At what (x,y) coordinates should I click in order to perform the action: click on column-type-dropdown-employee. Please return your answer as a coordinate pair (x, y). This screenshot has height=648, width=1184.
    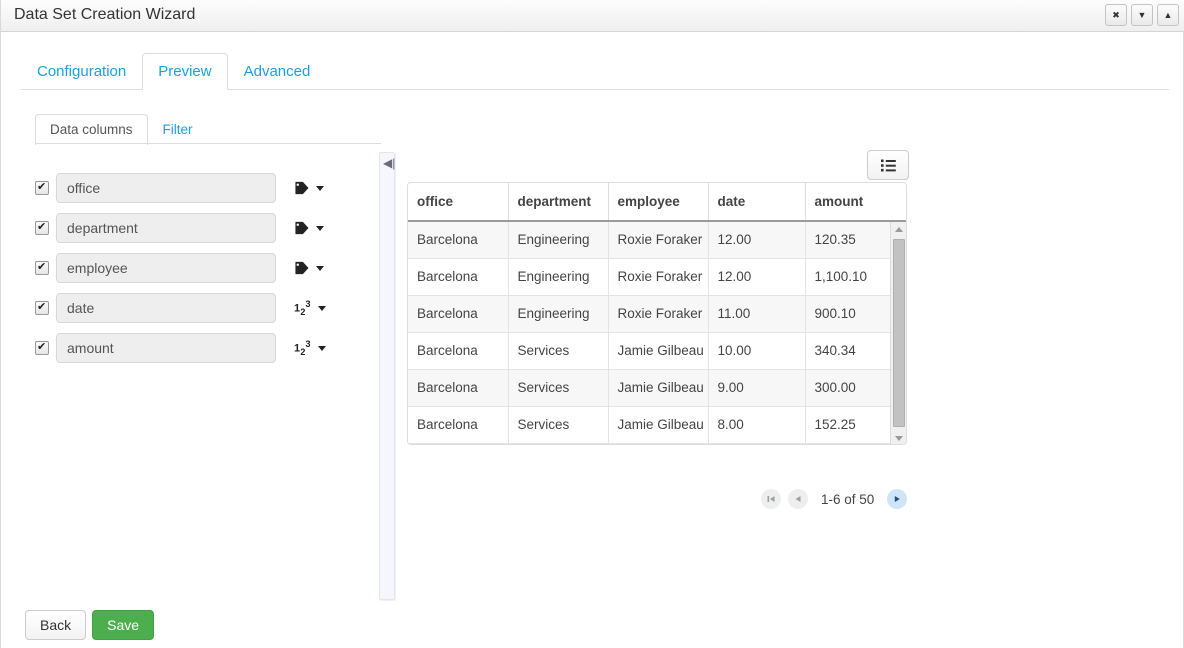
    Looking at the image, I should click on (309, 268).